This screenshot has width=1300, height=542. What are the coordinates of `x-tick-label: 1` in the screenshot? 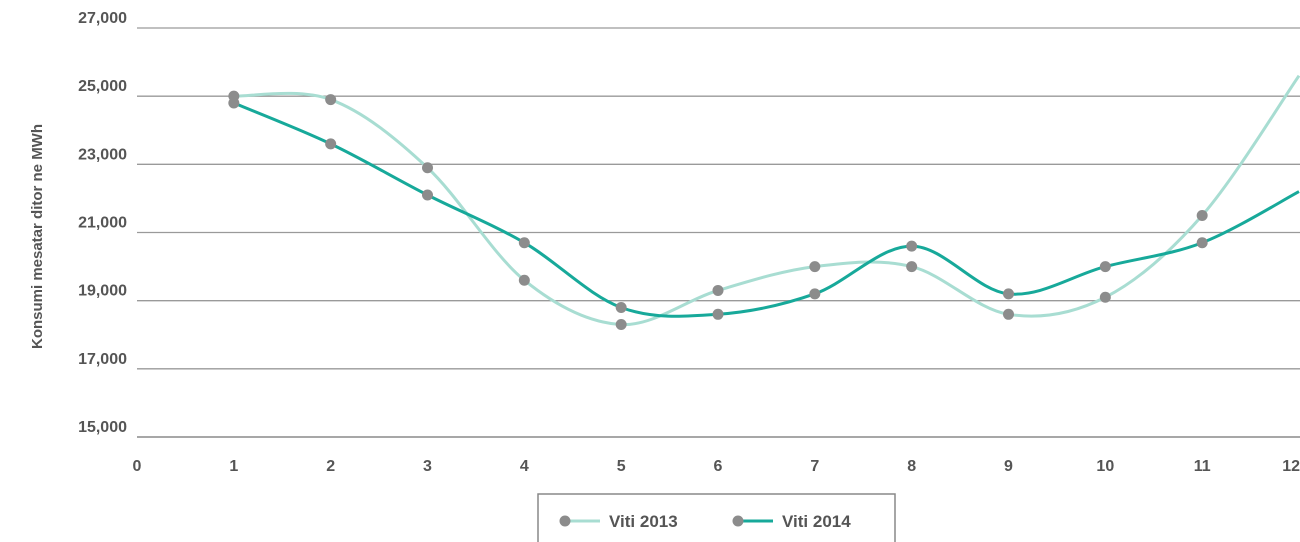 It's located at (233, 466).